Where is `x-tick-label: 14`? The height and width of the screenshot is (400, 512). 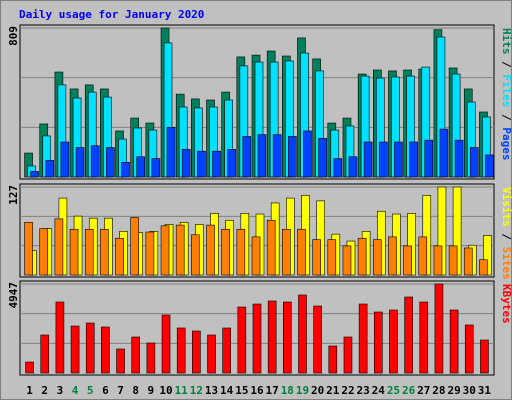 x-tick-label: 14 is located at coordinates (227, 390).